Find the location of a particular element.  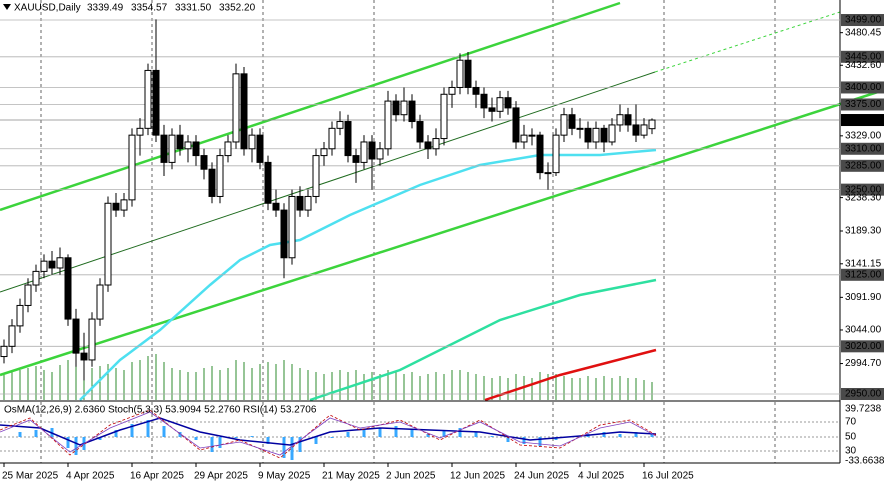

y-tick-label: 3480.45 is located at coordinates (863, 32).